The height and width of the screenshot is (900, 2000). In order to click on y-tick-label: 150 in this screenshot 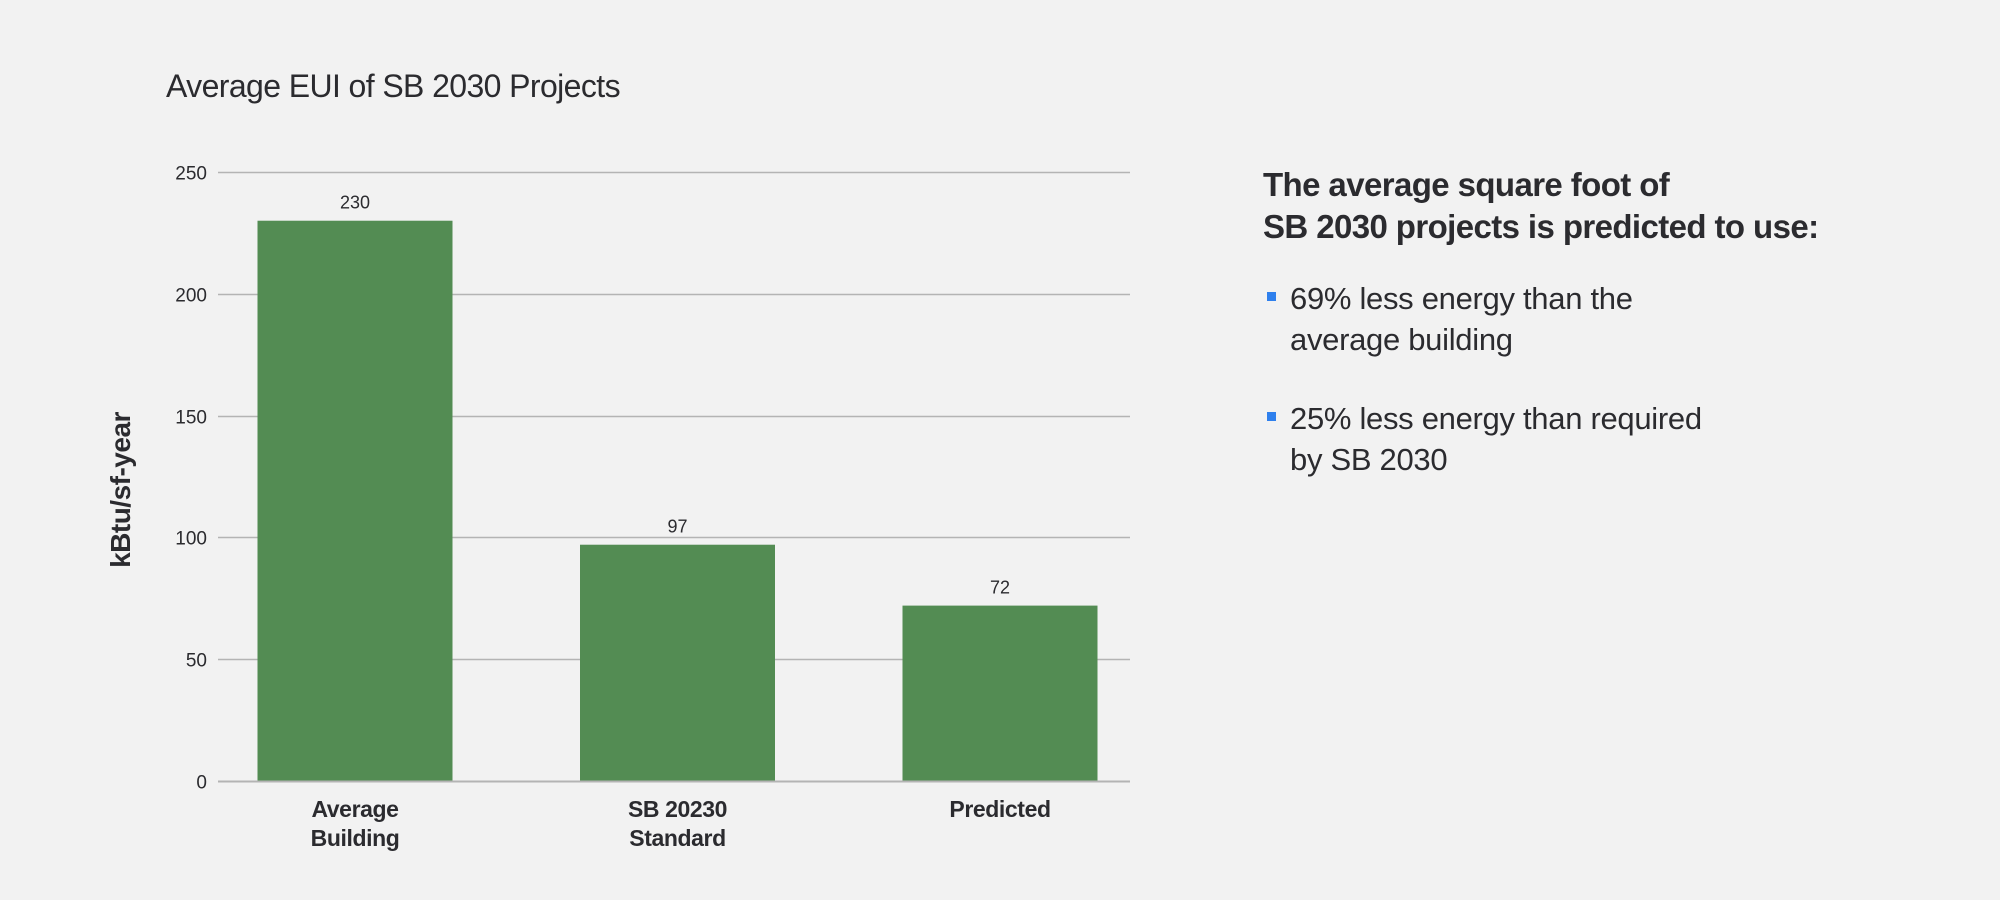, I will do `click(191, 418)`.